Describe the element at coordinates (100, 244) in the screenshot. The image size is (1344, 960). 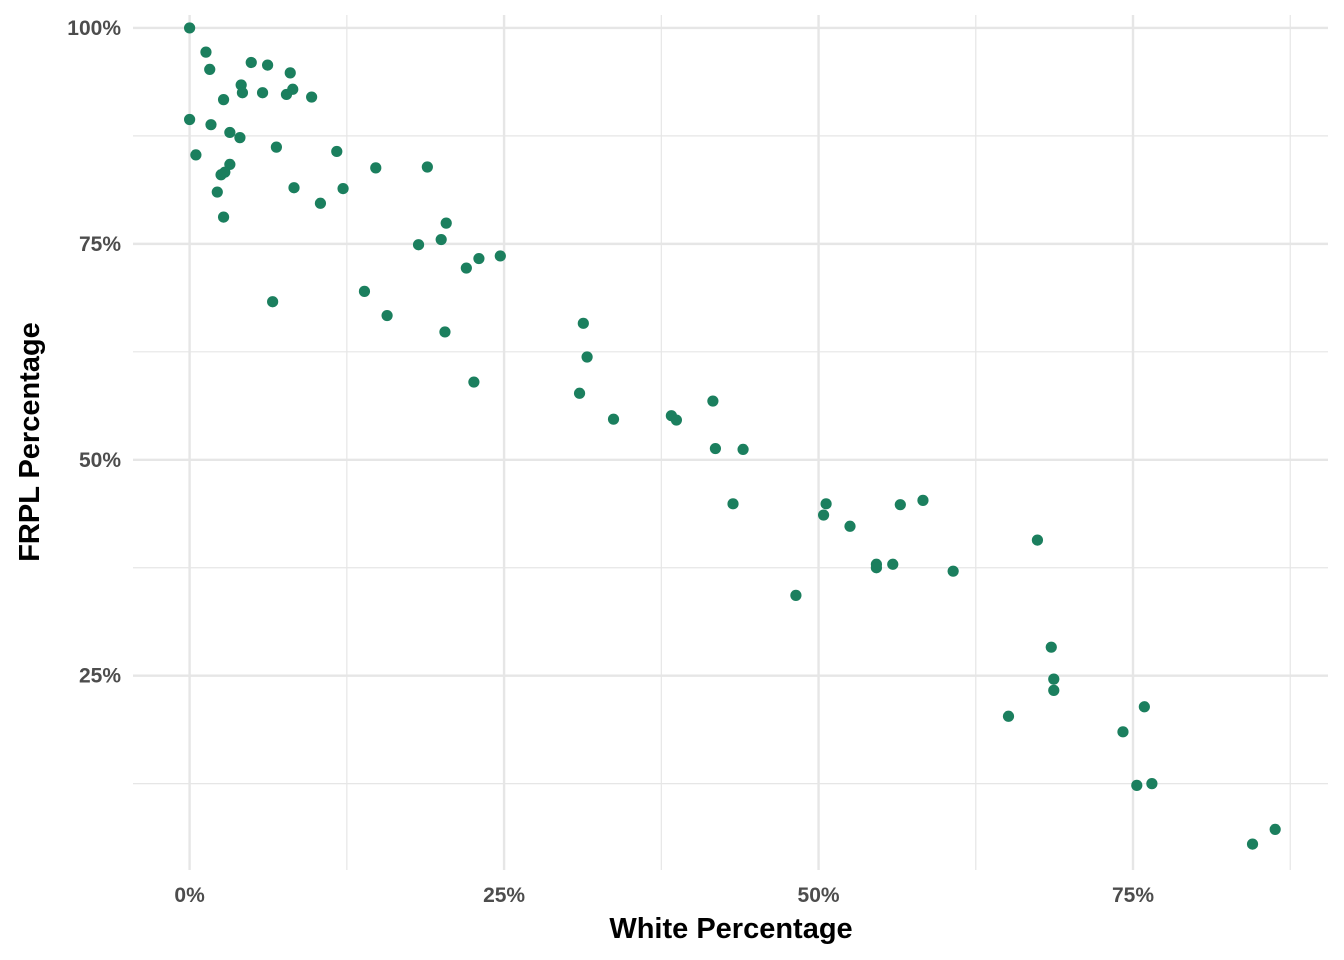
I see `y-tick-label: 75%` at that location.